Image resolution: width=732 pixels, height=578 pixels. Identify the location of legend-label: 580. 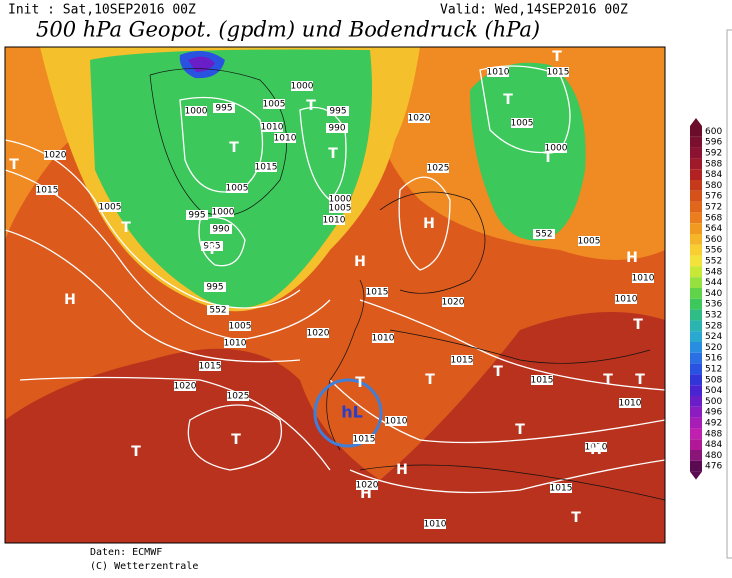
(713, 186).